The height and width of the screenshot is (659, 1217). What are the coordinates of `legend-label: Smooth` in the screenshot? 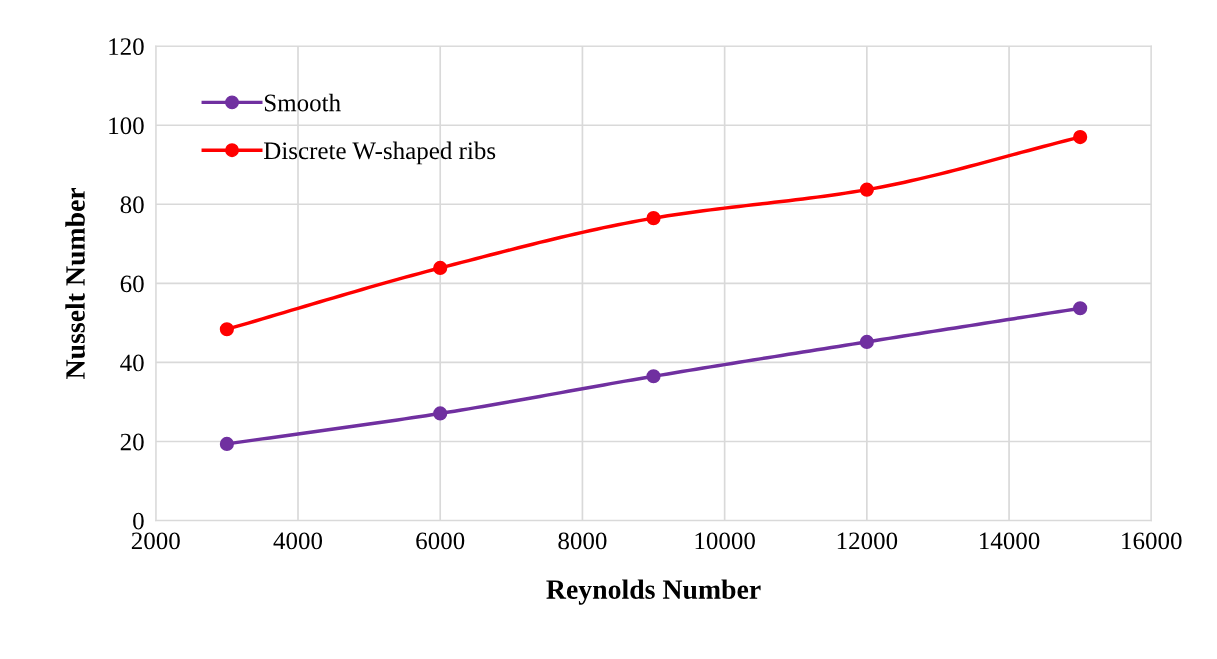 It's located at (302, 102).